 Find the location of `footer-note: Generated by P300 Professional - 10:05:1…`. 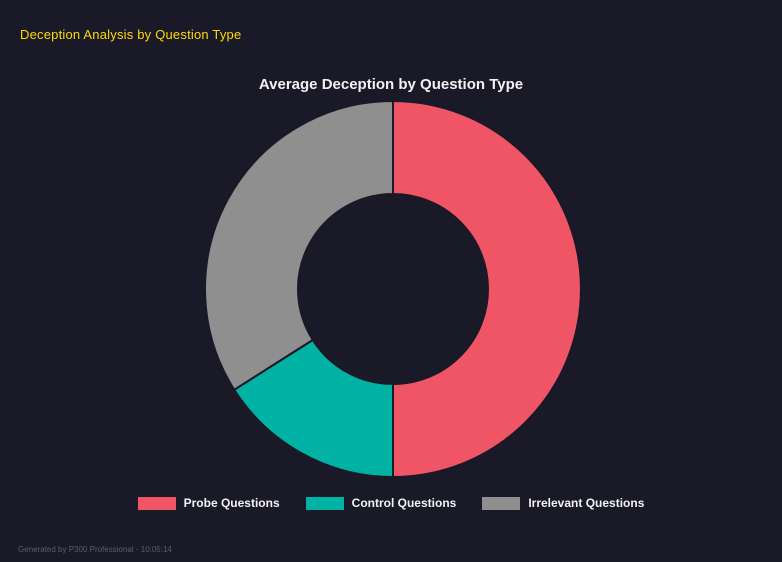

footer-note: Generated by P300 Professional - 10:05:1… is located at coordinates (95, 549).